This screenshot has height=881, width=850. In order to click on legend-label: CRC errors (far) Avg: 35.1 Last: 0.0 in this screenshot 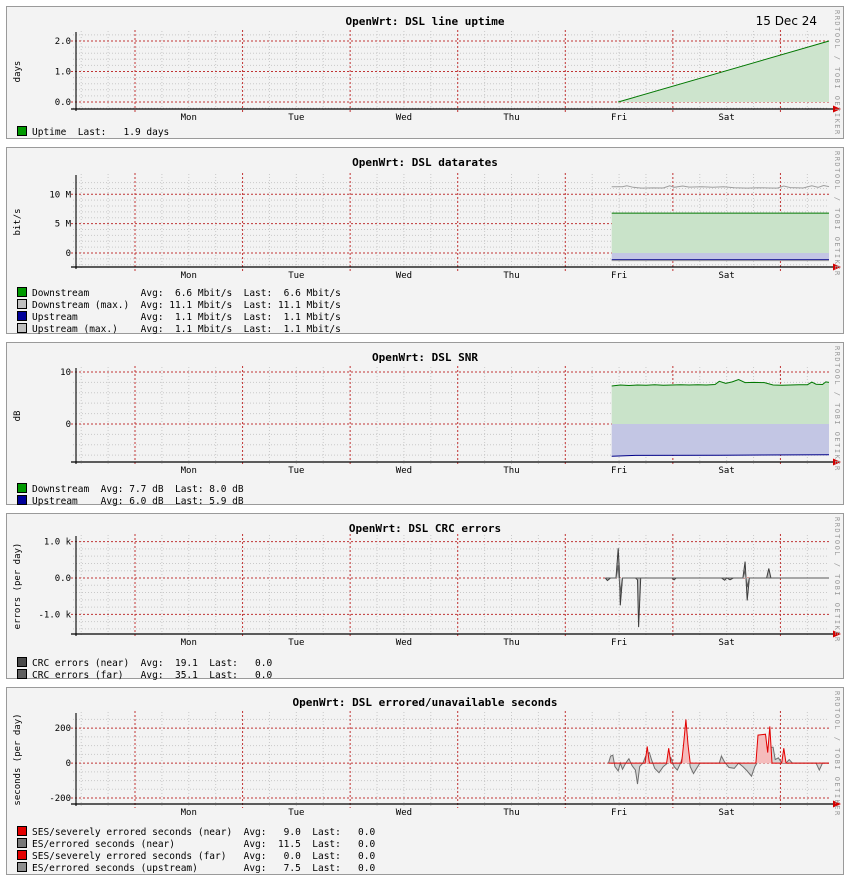, I will do `click(152, 675)`.